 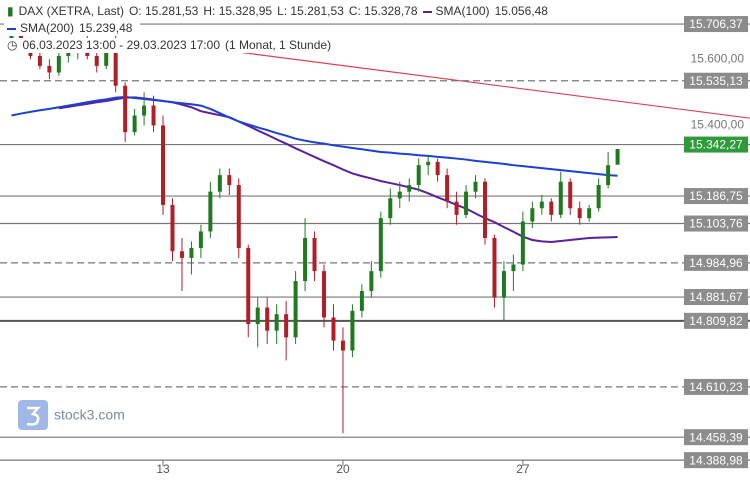 I want to click on level-label: 14.984,96, so click(x=716, y=263).